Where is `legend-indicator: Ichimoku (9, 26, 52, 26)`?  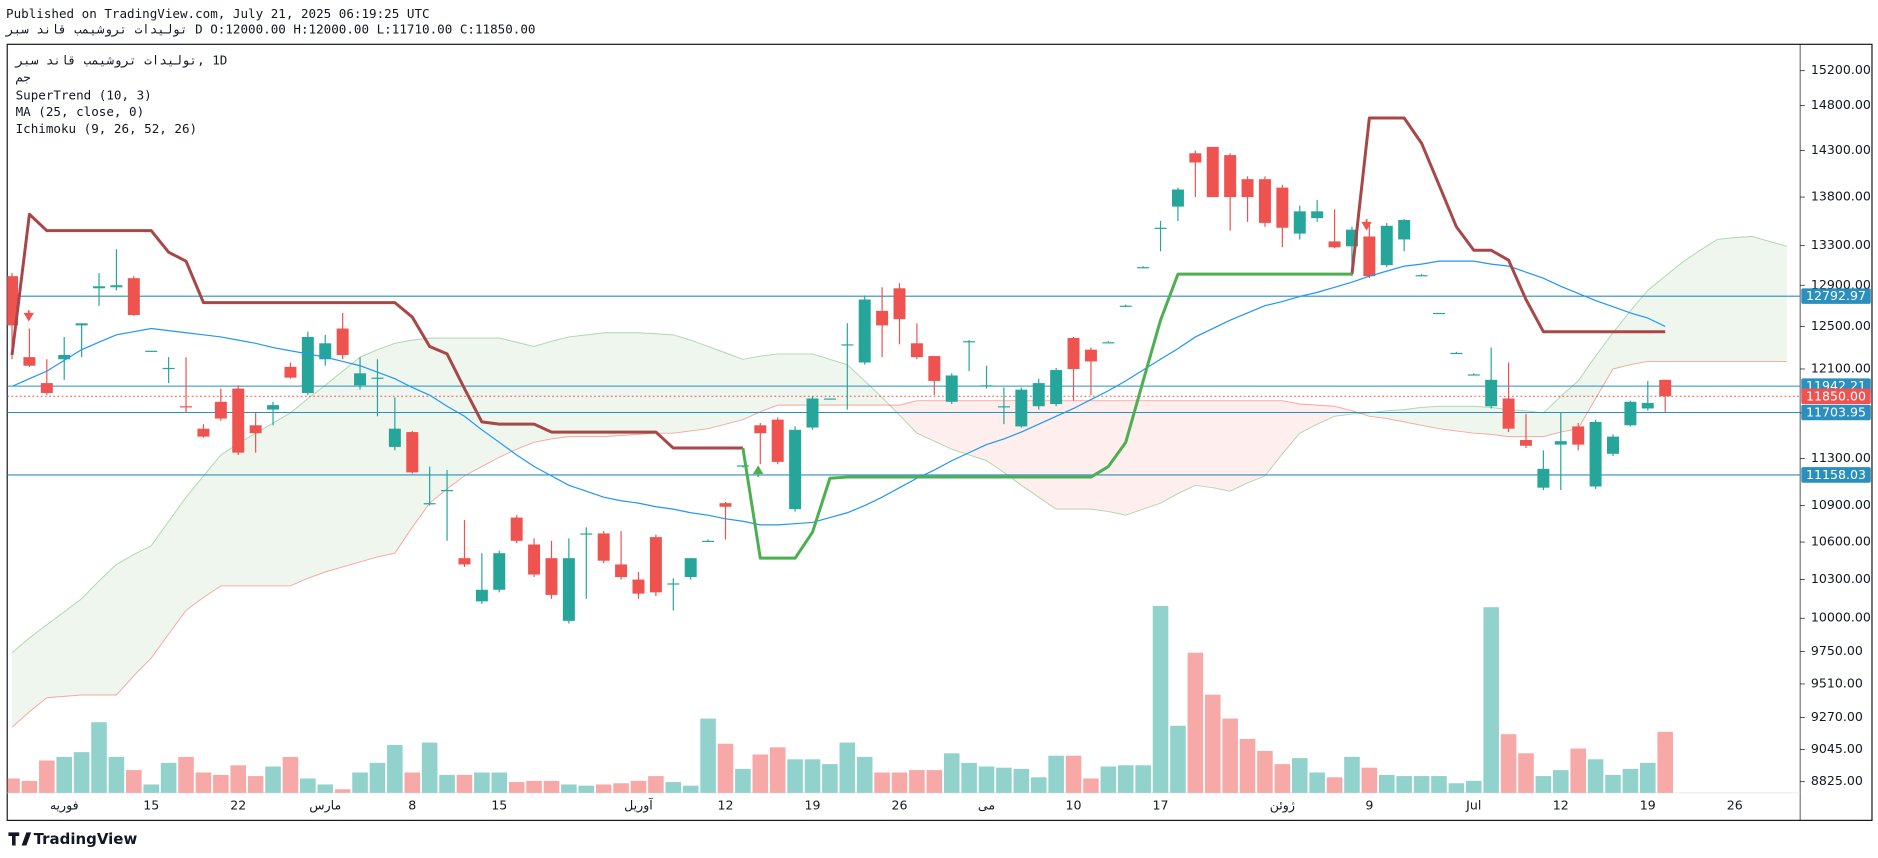 legend-indicator: Ichimoku (9, 26, 52, 26) is located at coordinates (107, 128).